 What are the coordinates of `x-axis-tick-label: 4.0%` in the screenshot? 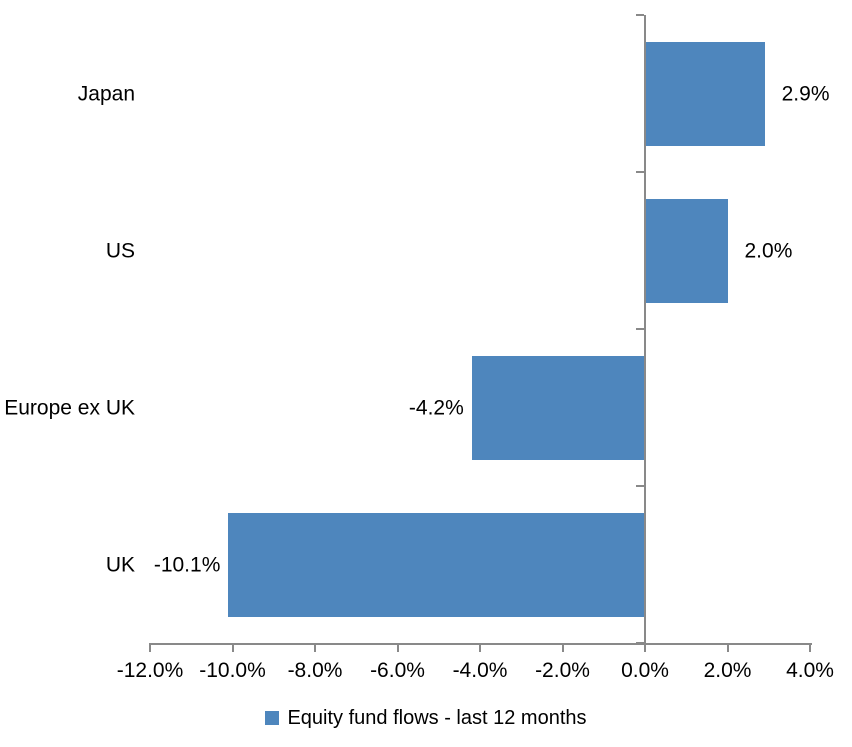 It's located at (810, 670).